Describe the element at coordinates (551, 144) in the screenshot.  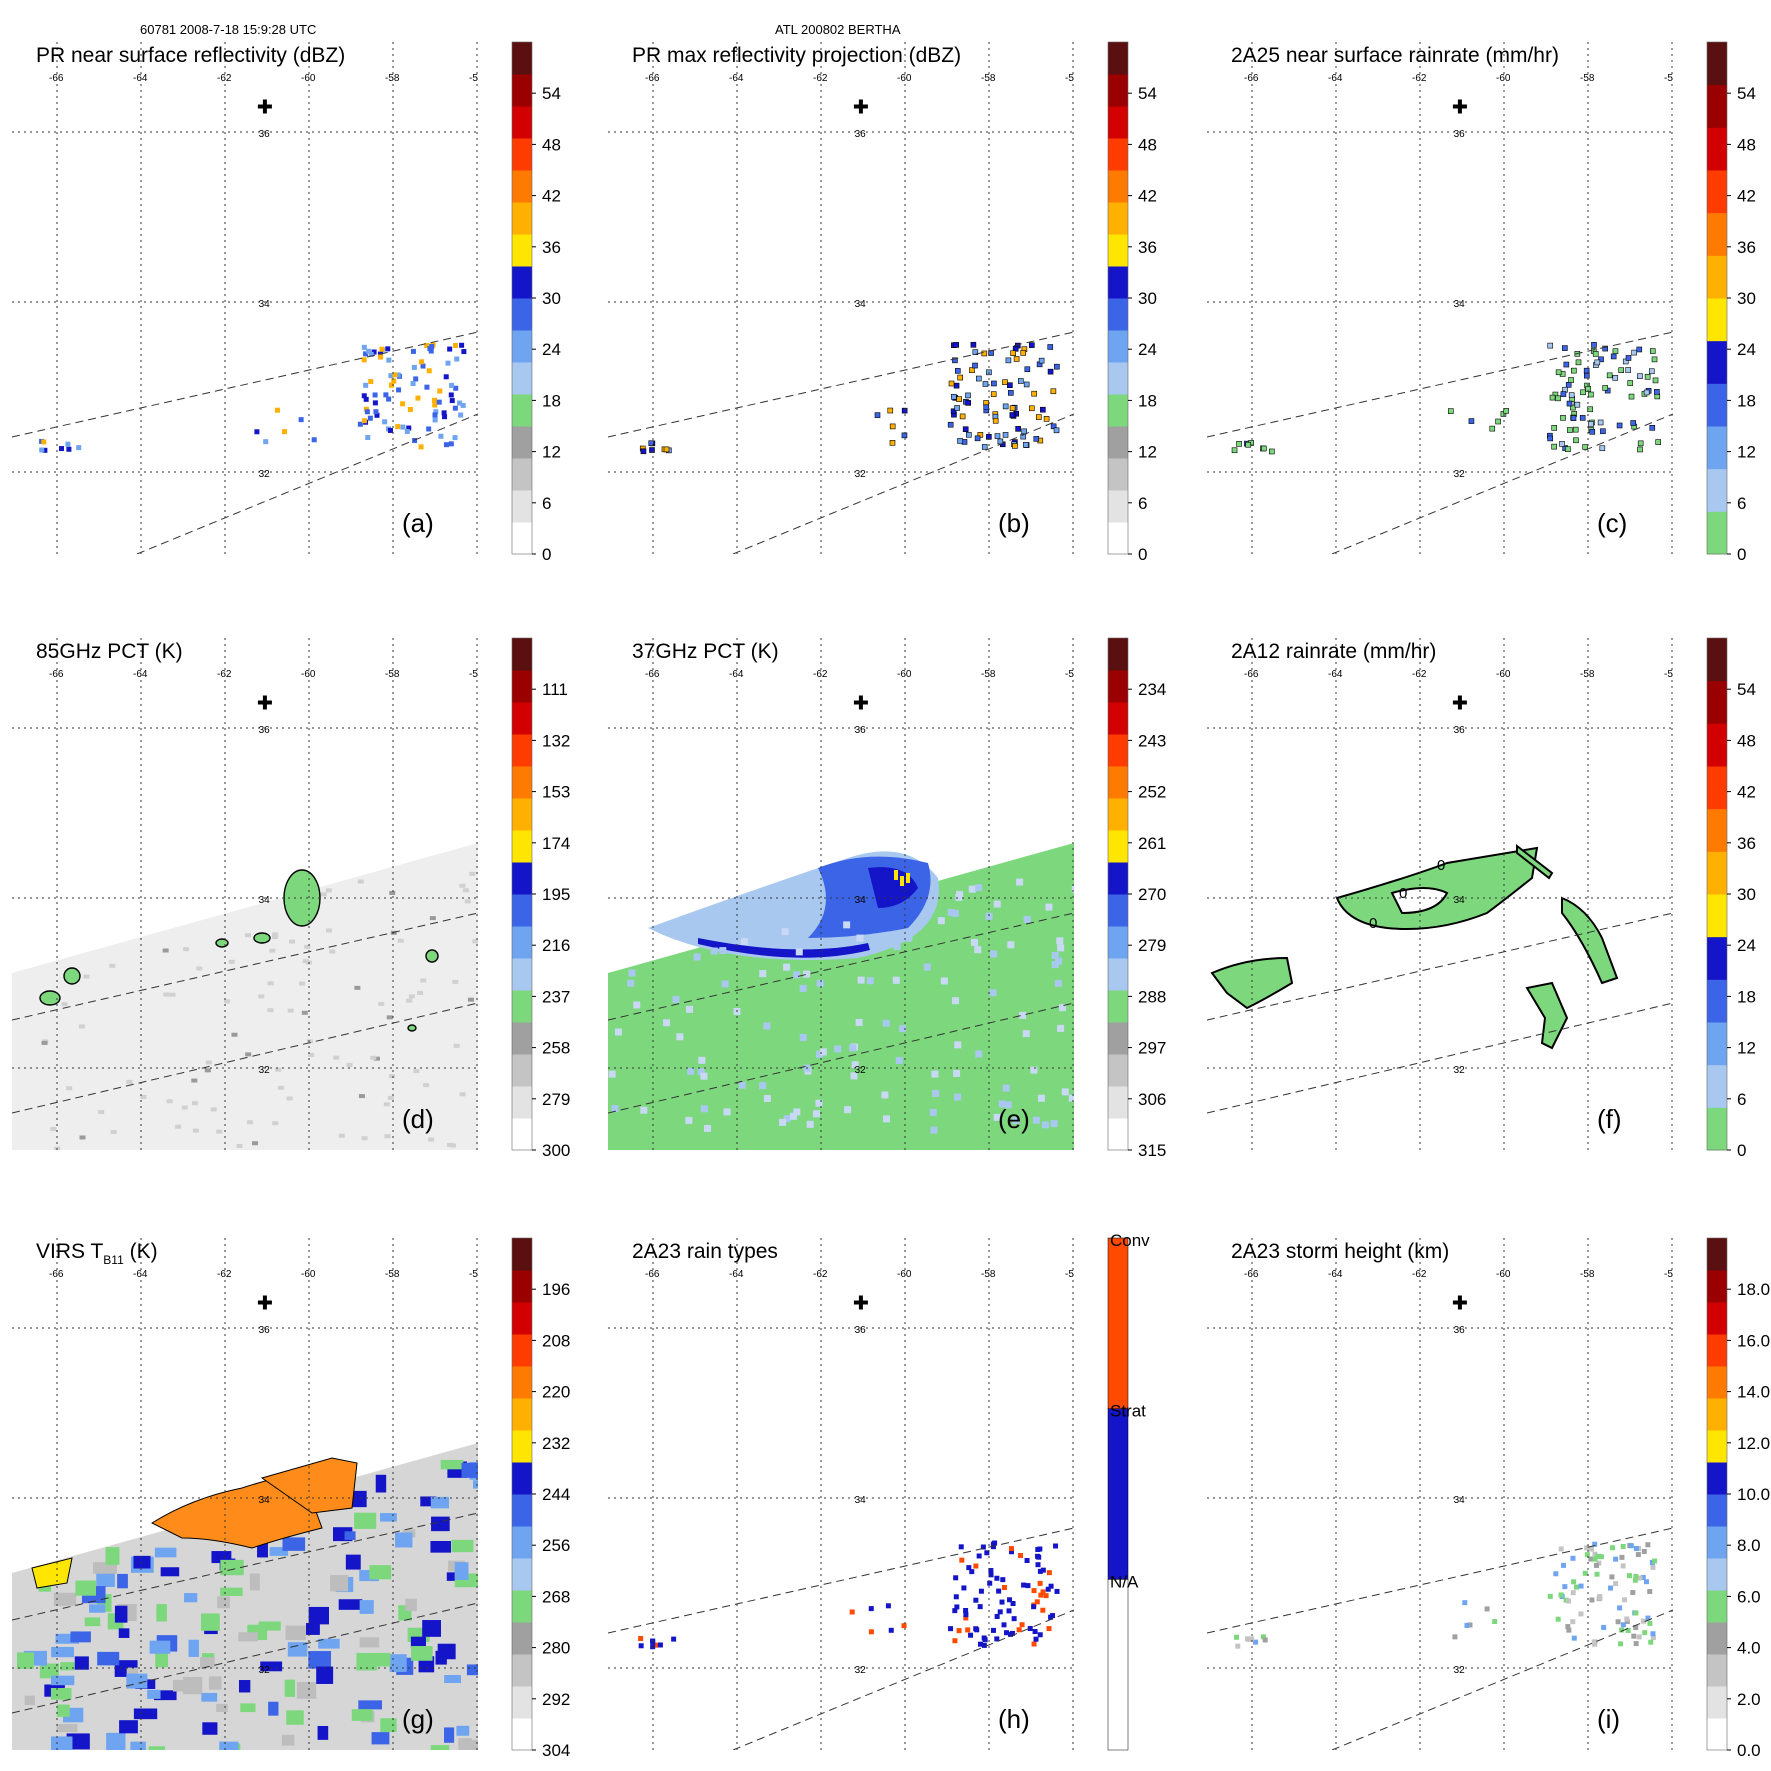
I see `colorbar-tick-a: 48` at that location.